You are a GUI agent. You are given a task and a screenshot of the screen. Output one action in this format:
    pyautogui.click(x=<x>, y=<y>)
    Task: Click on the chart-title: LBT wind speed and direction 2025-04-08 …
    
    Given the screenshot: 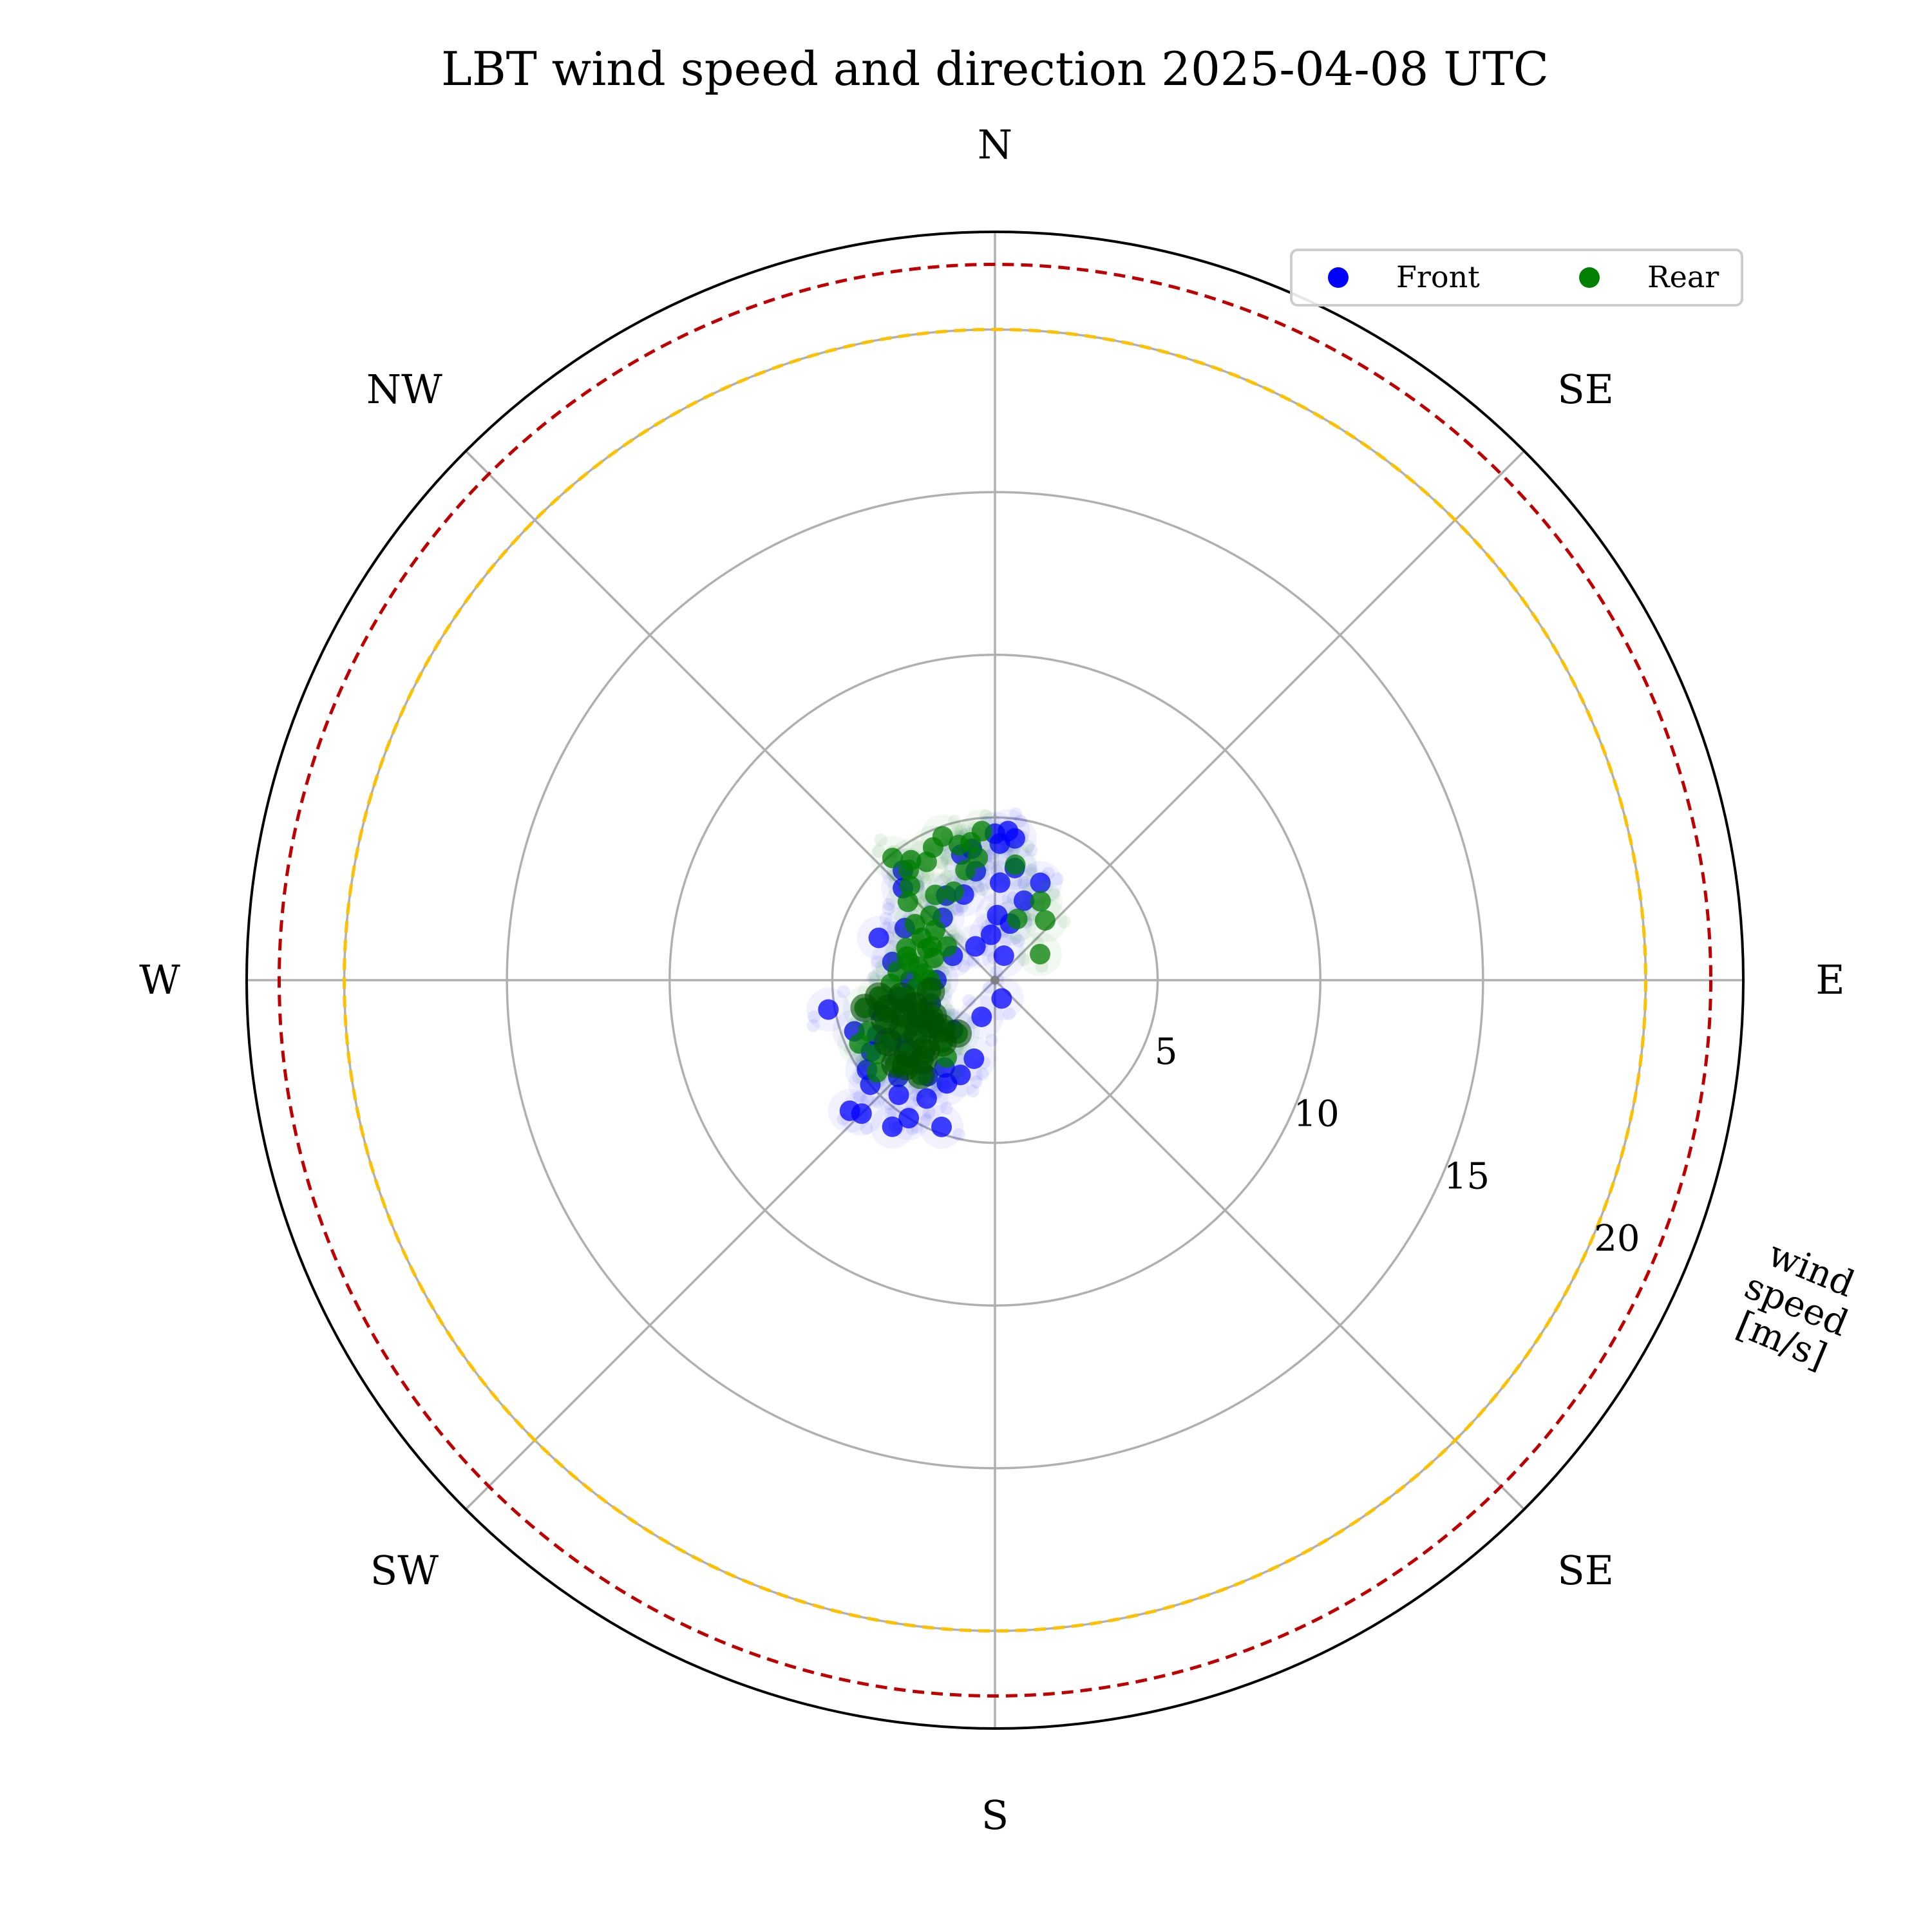 What is the action you would take?
    pyautogui.click(x=995, y=69)
    